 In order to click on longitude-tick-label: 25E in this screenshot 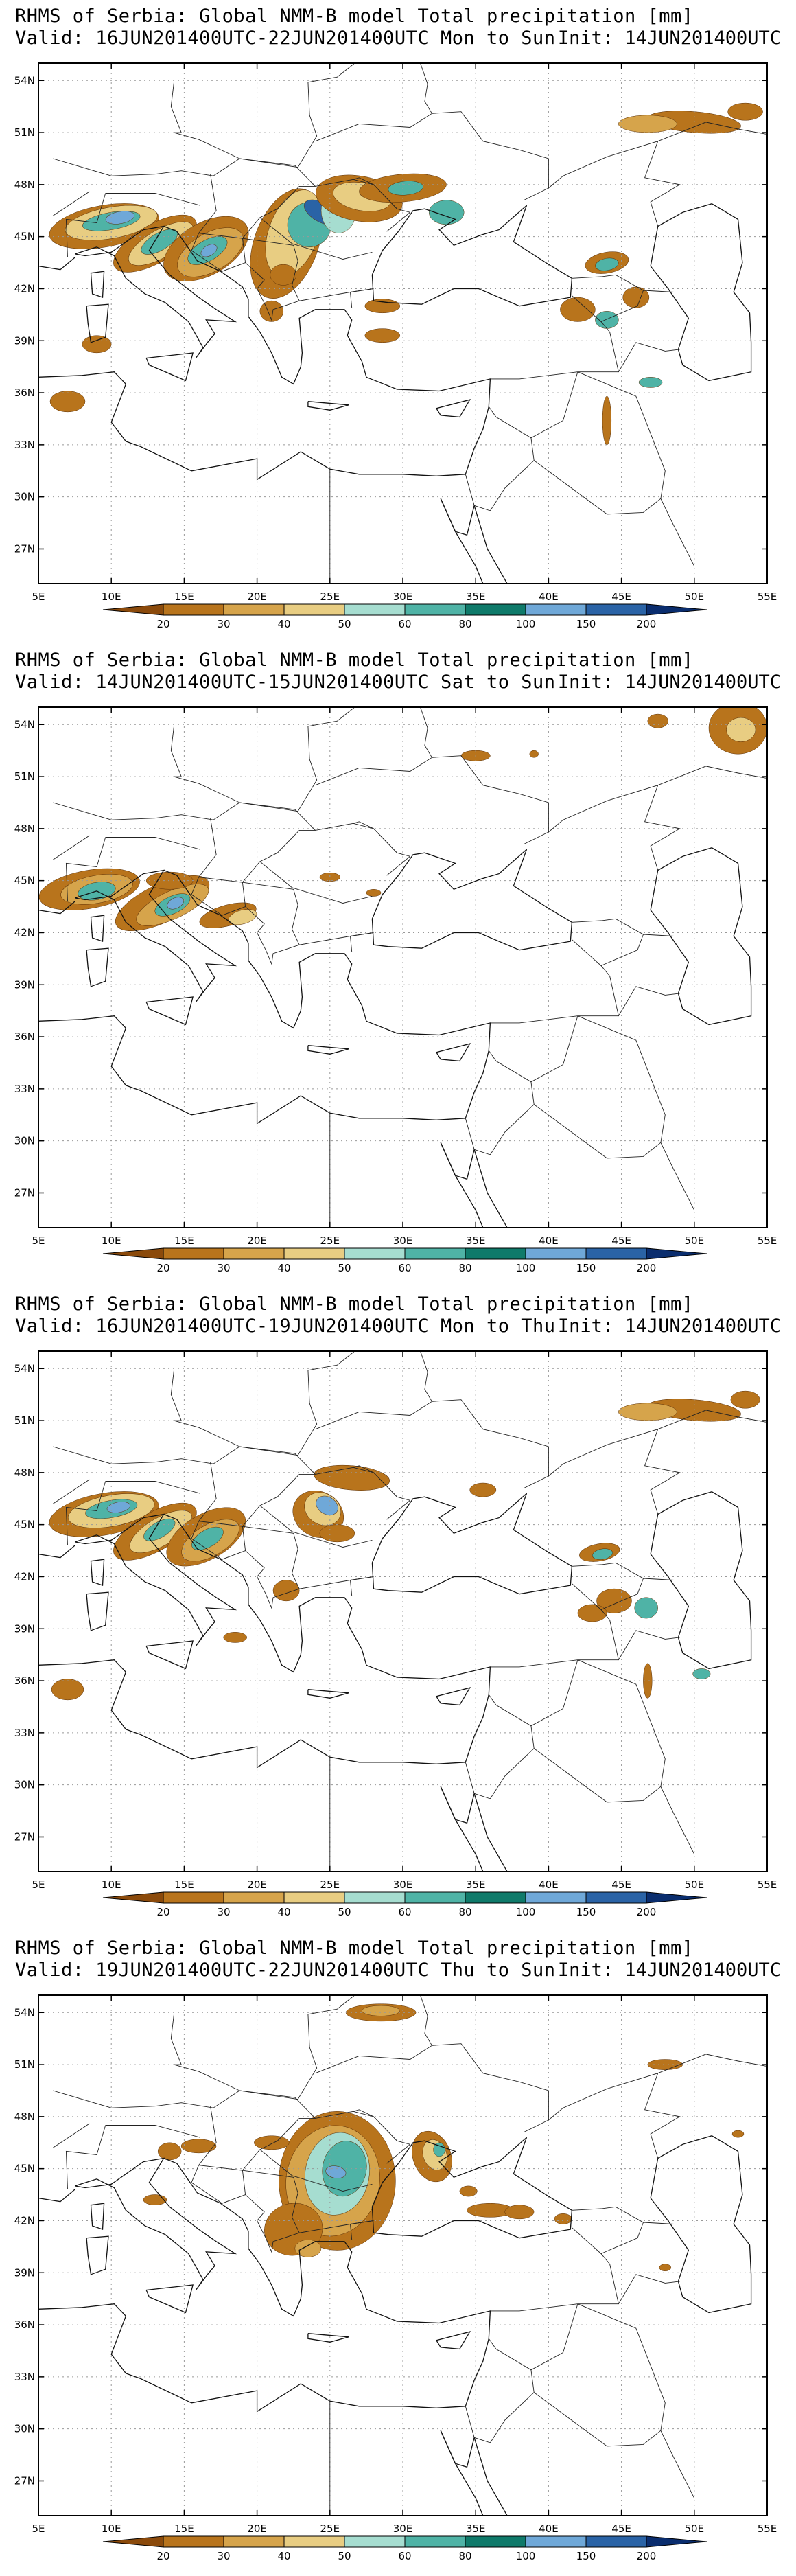, I will do `click(330, 2528)`.